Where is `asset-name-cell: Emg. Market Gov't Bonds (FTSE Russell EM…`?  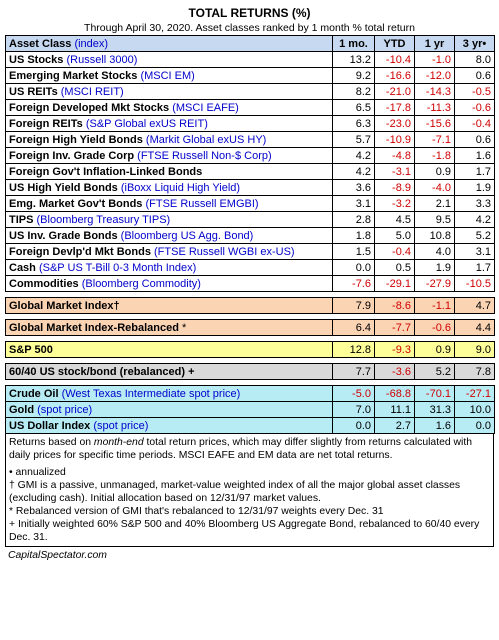
asset-name-cell: Emg. Market Gov't Bonds (FTSE Russell EM… is located at coordinates (169, 203).